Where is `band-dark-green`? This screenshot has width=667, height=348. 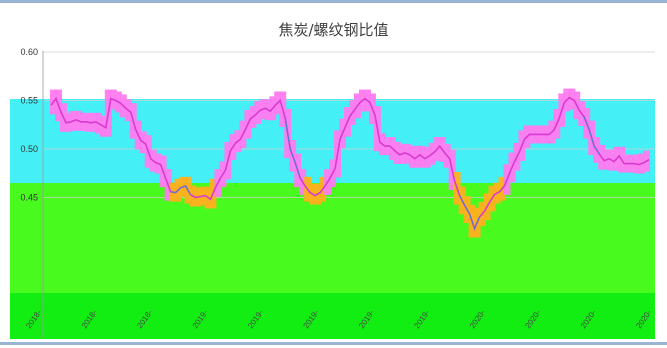 band-dark-green is located at coordinates (332, 316).